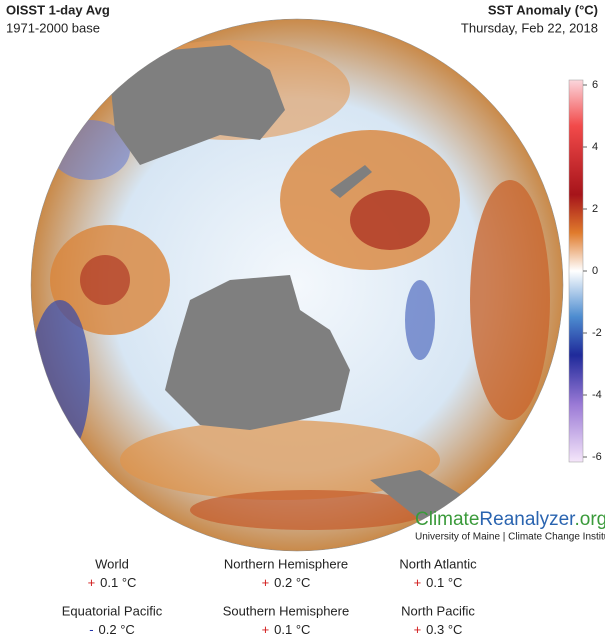 Image resolution: width=605 pixels, height=640 pixels. Describe the element at coordinates (444, 629) in the screenshot. I see `stat-number: 0.3 °C` at that location.